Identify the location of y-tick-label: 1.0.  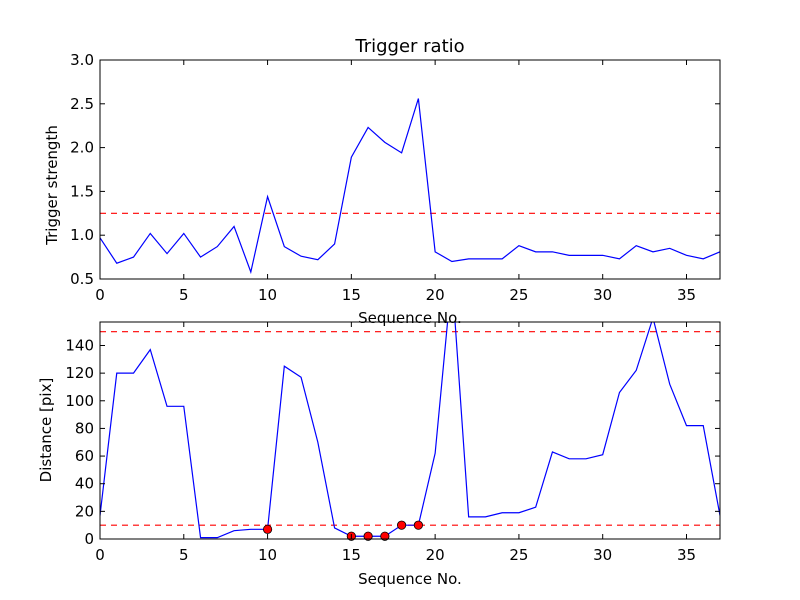
(82, 235).